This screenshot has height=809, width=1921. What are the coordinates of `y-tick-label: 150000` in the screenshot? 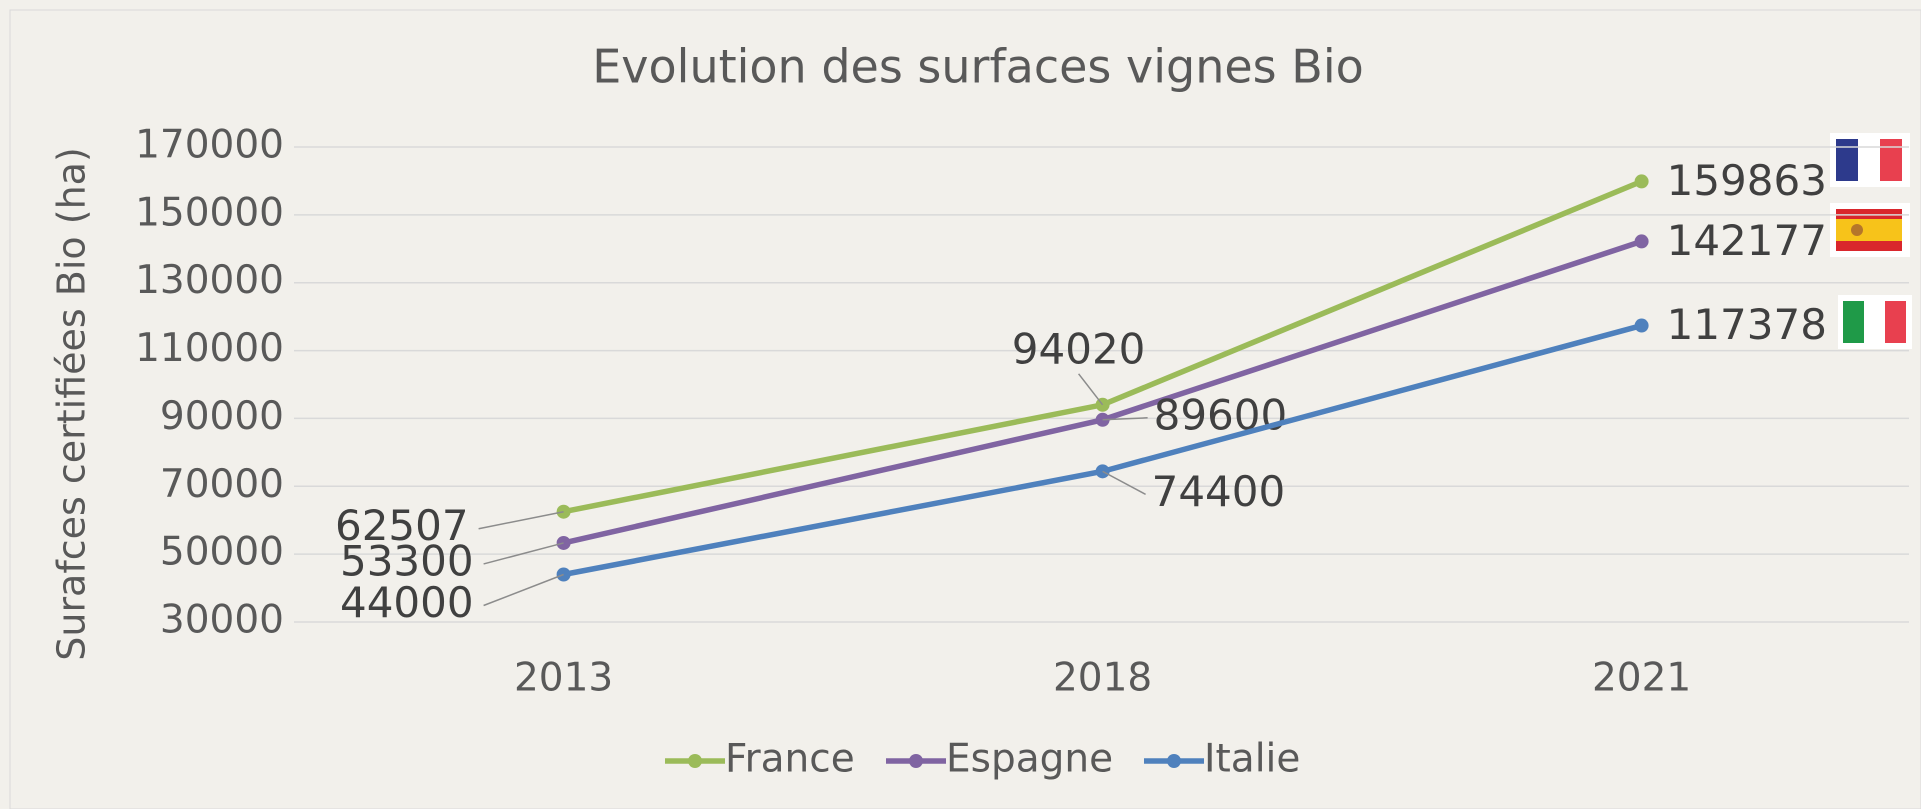 It's located at (209, 212).